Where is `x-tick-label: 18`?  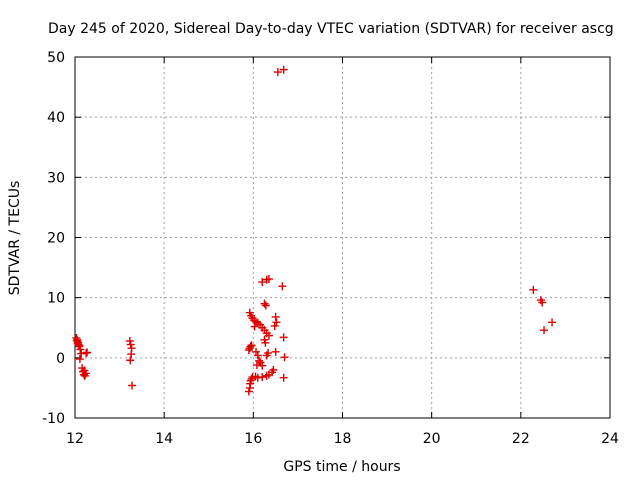 x-tick-label: 18 is located at coordinates (343, 439).